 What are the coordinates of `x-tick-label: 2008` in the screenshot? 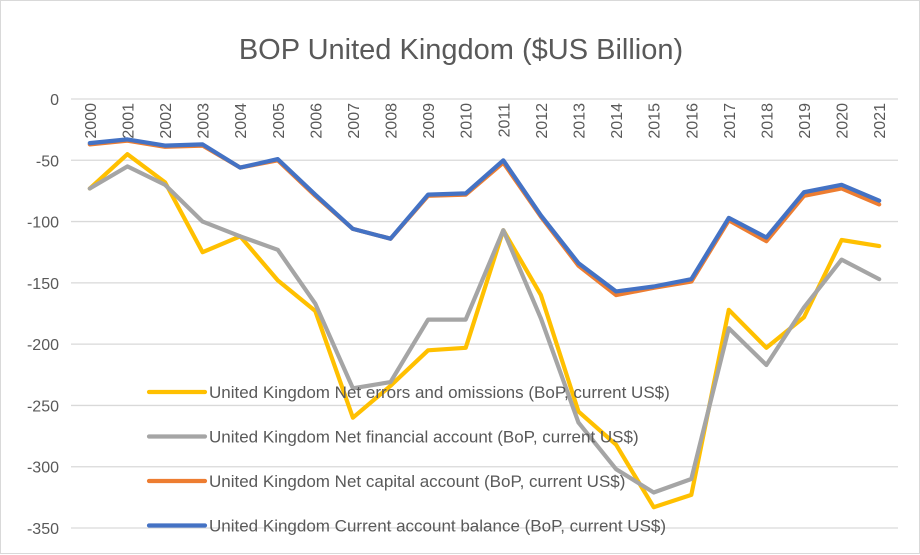 It's located at (392, 121).